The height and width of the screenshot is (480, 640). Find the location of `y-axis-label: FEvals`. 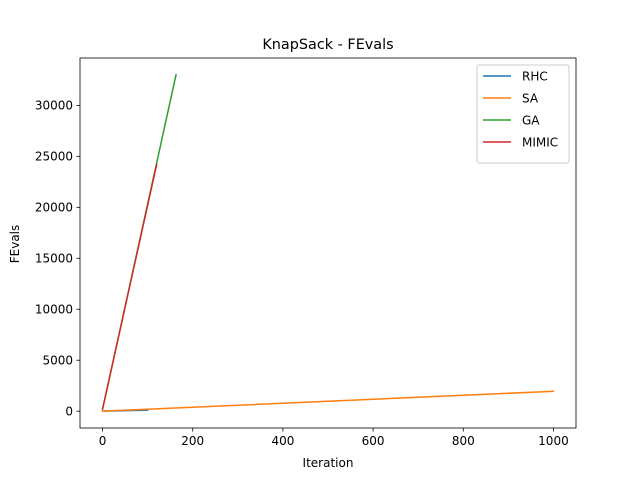

y-axis-label: FEvals is located at coordinates (15, 244).